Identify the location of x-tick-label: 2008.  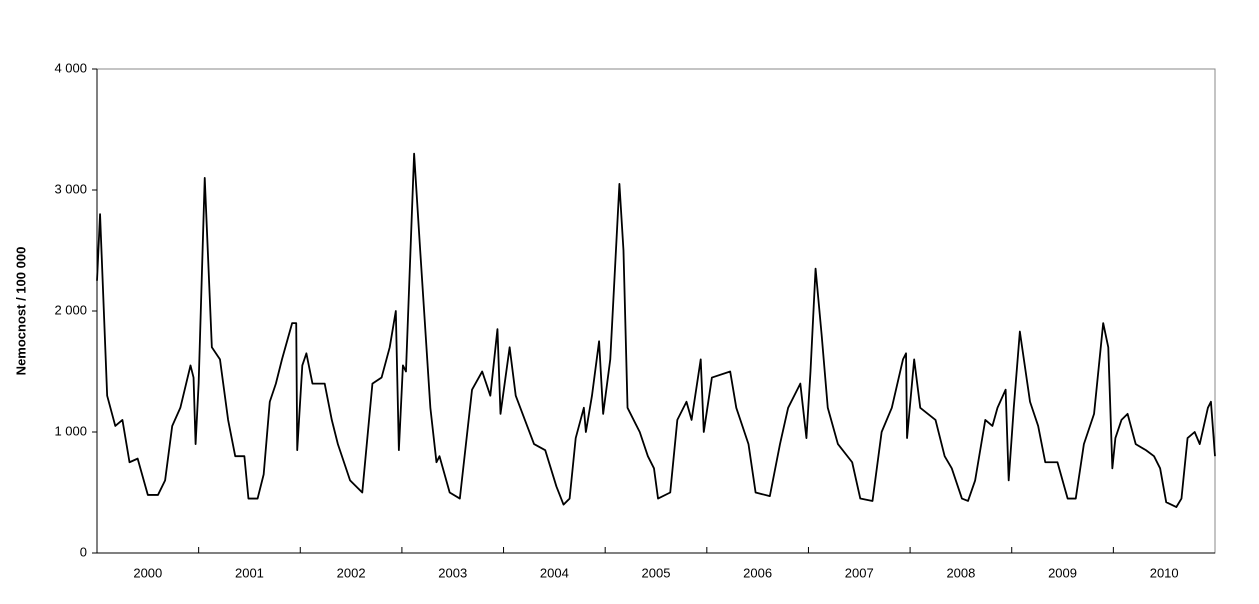
(960, 572).